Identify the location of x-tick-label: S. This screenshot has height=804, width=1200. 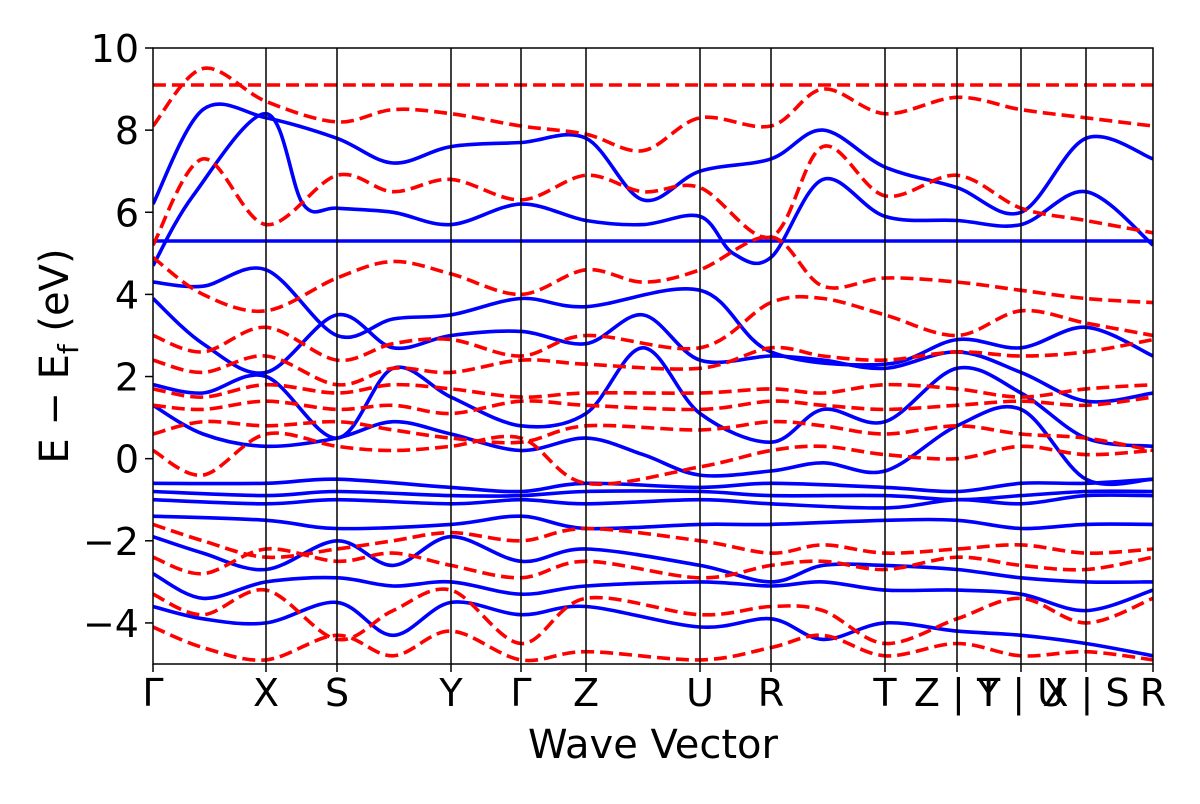
(337, 693).